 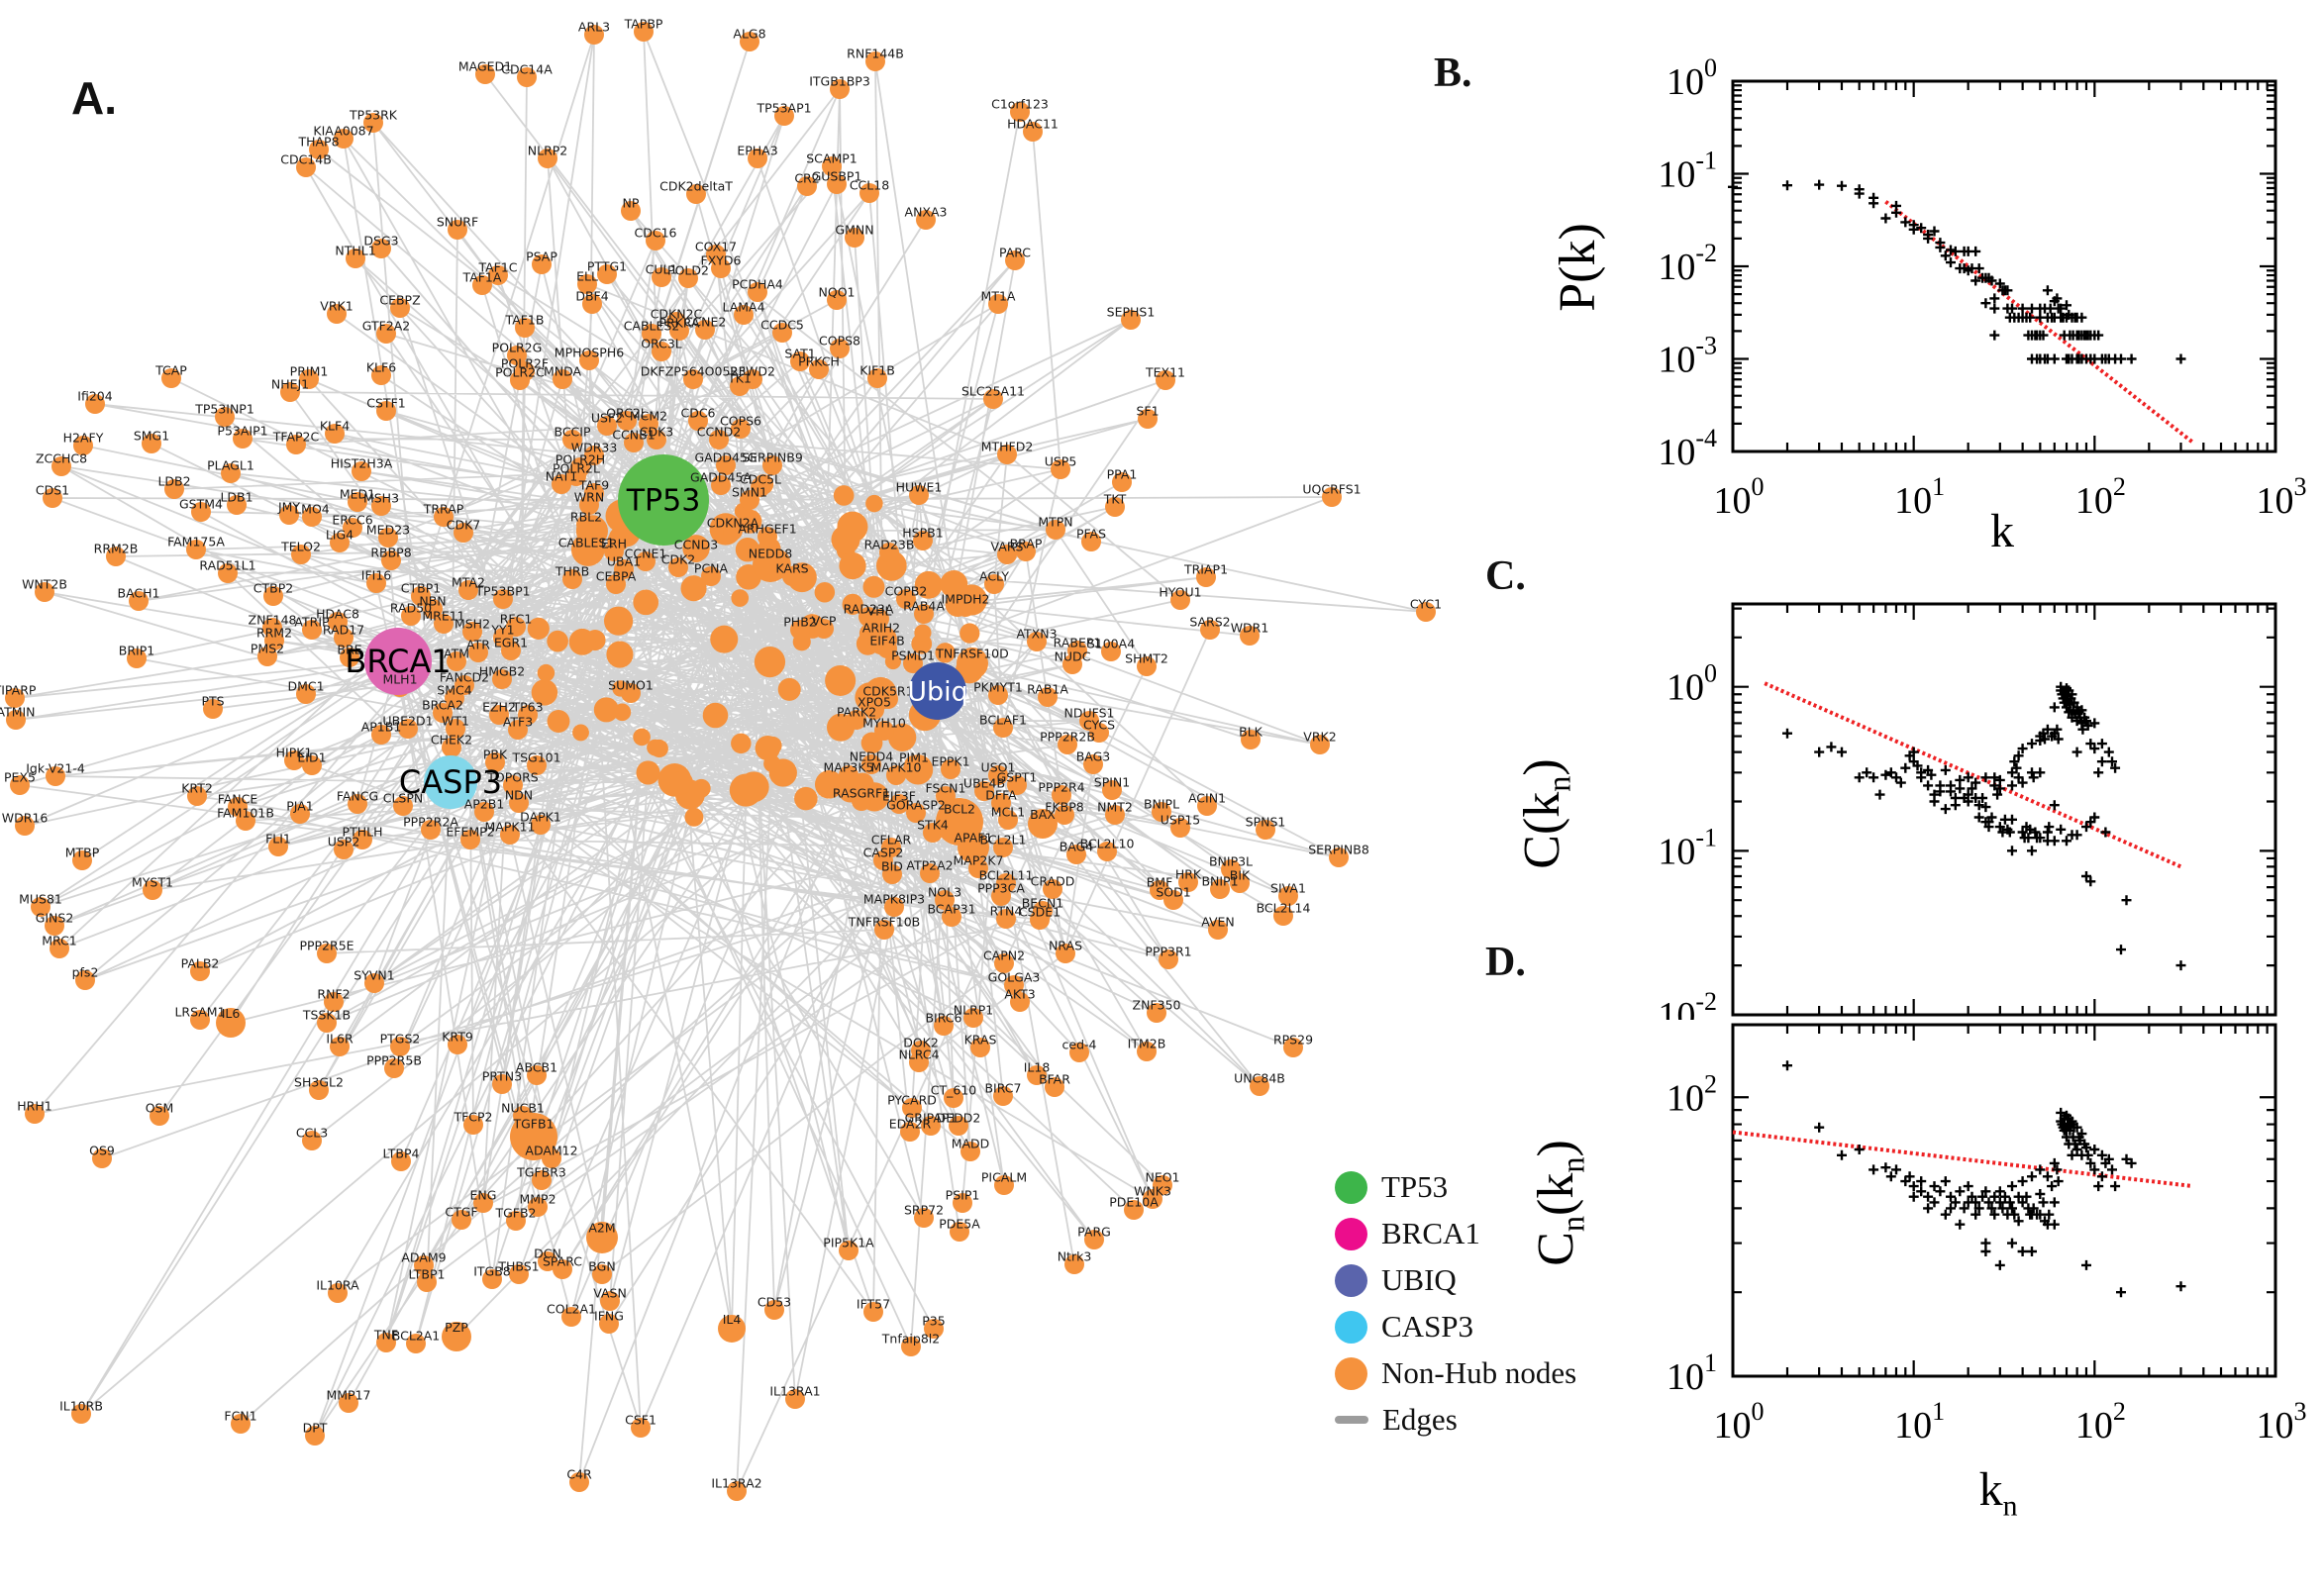 What do you see at coordinates (502, 1076) in the screenshot?
I see `svg-text: PRTN3` at bounding box center [502, 1076].